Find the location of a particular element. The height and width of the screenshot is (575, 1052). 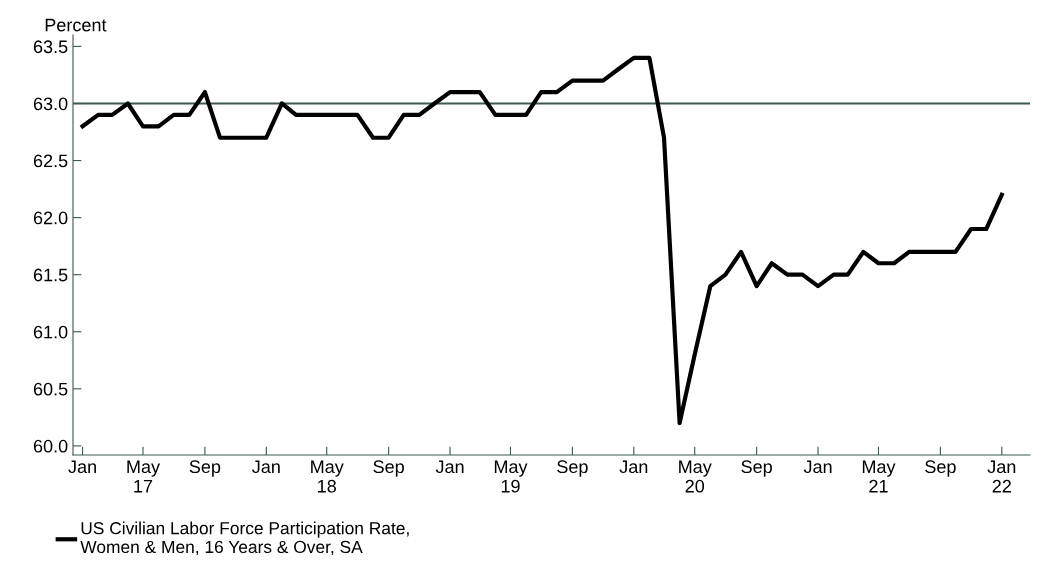

legend-label: US Civilian Labor Force Participation Rate, Women & Men, 16 Years & Over, SA is located at coordinates (244, 538).